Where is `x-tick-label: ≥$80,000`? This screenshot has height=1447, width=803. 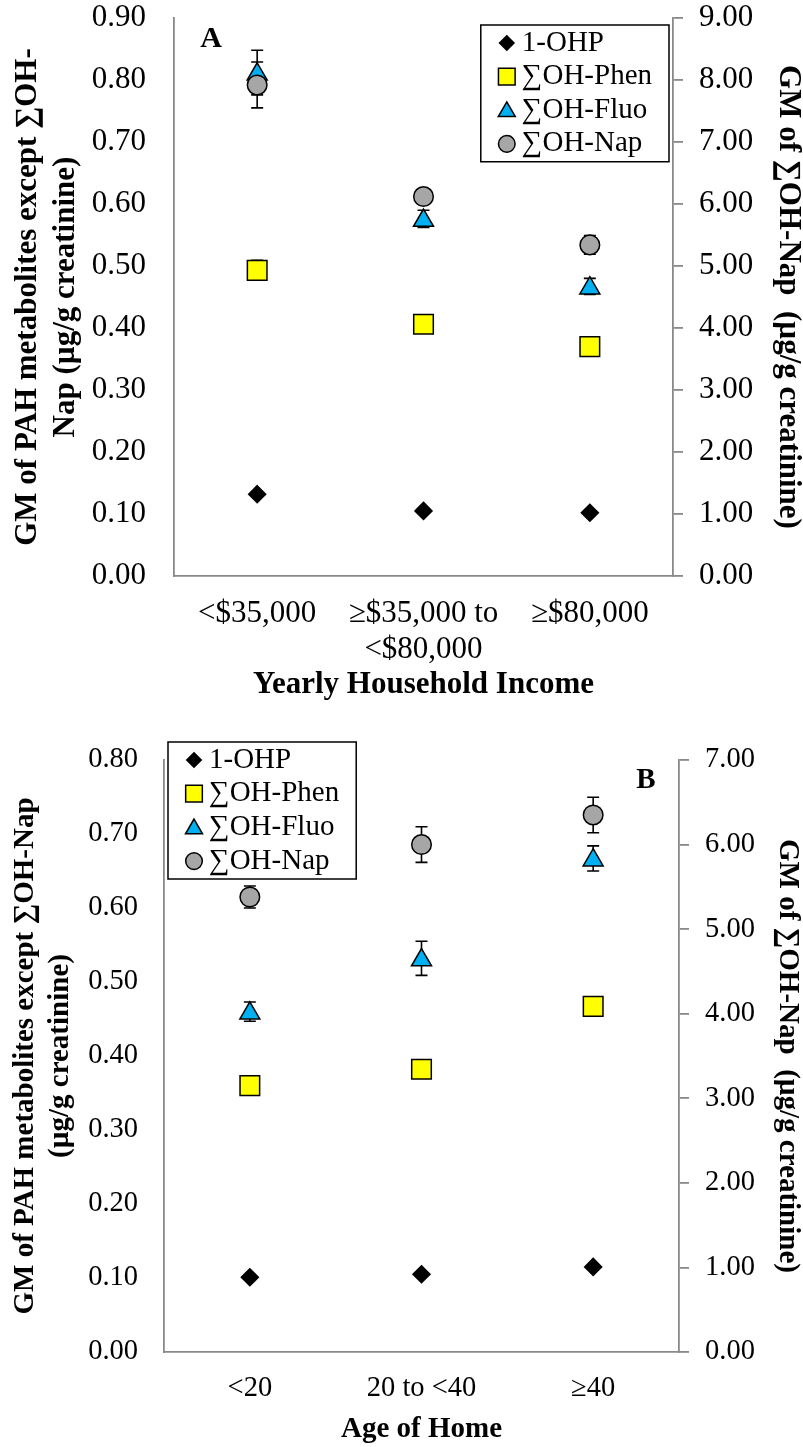 x-tick-label: ≥$80,000 is located at coordinates (589, 612).